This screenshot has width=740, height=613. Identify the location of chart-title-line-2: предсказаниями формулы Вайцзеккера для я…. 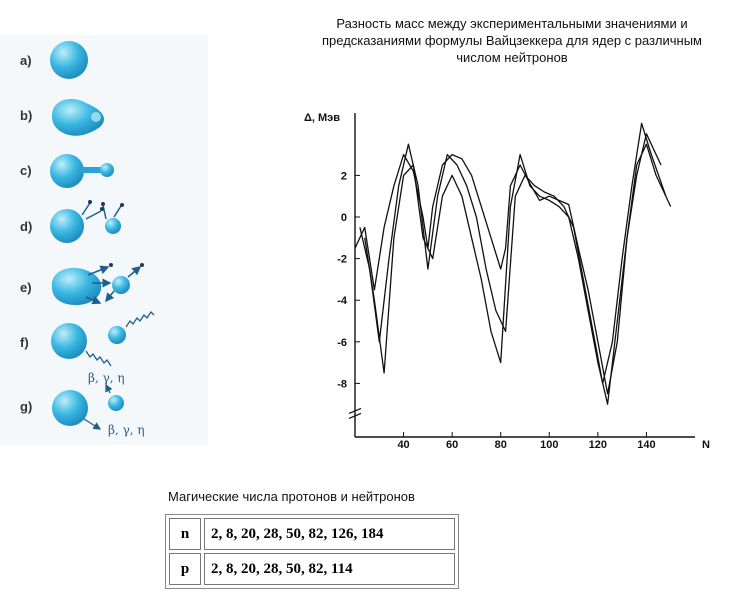
(511, 40).